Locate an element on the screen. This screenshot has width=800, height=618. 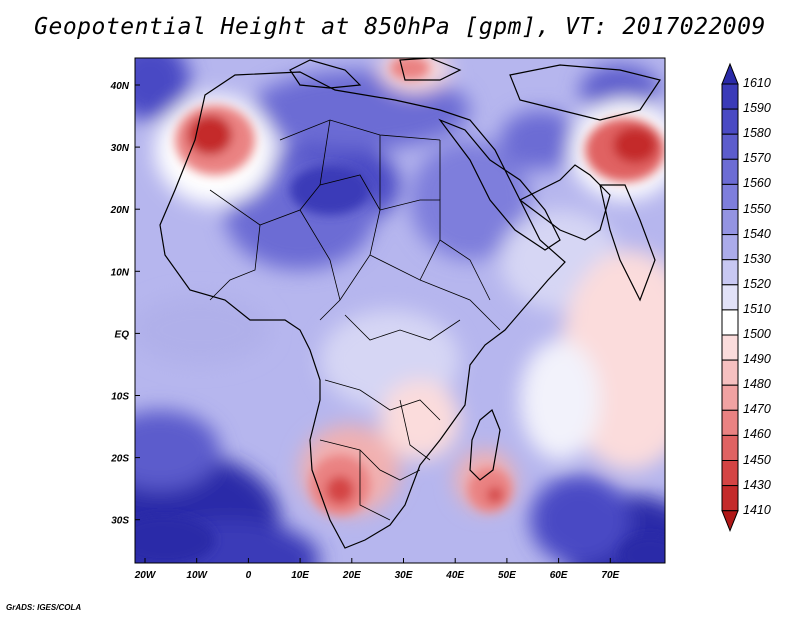
lat-tick-label: 20N is located at coordinates (120, 210).